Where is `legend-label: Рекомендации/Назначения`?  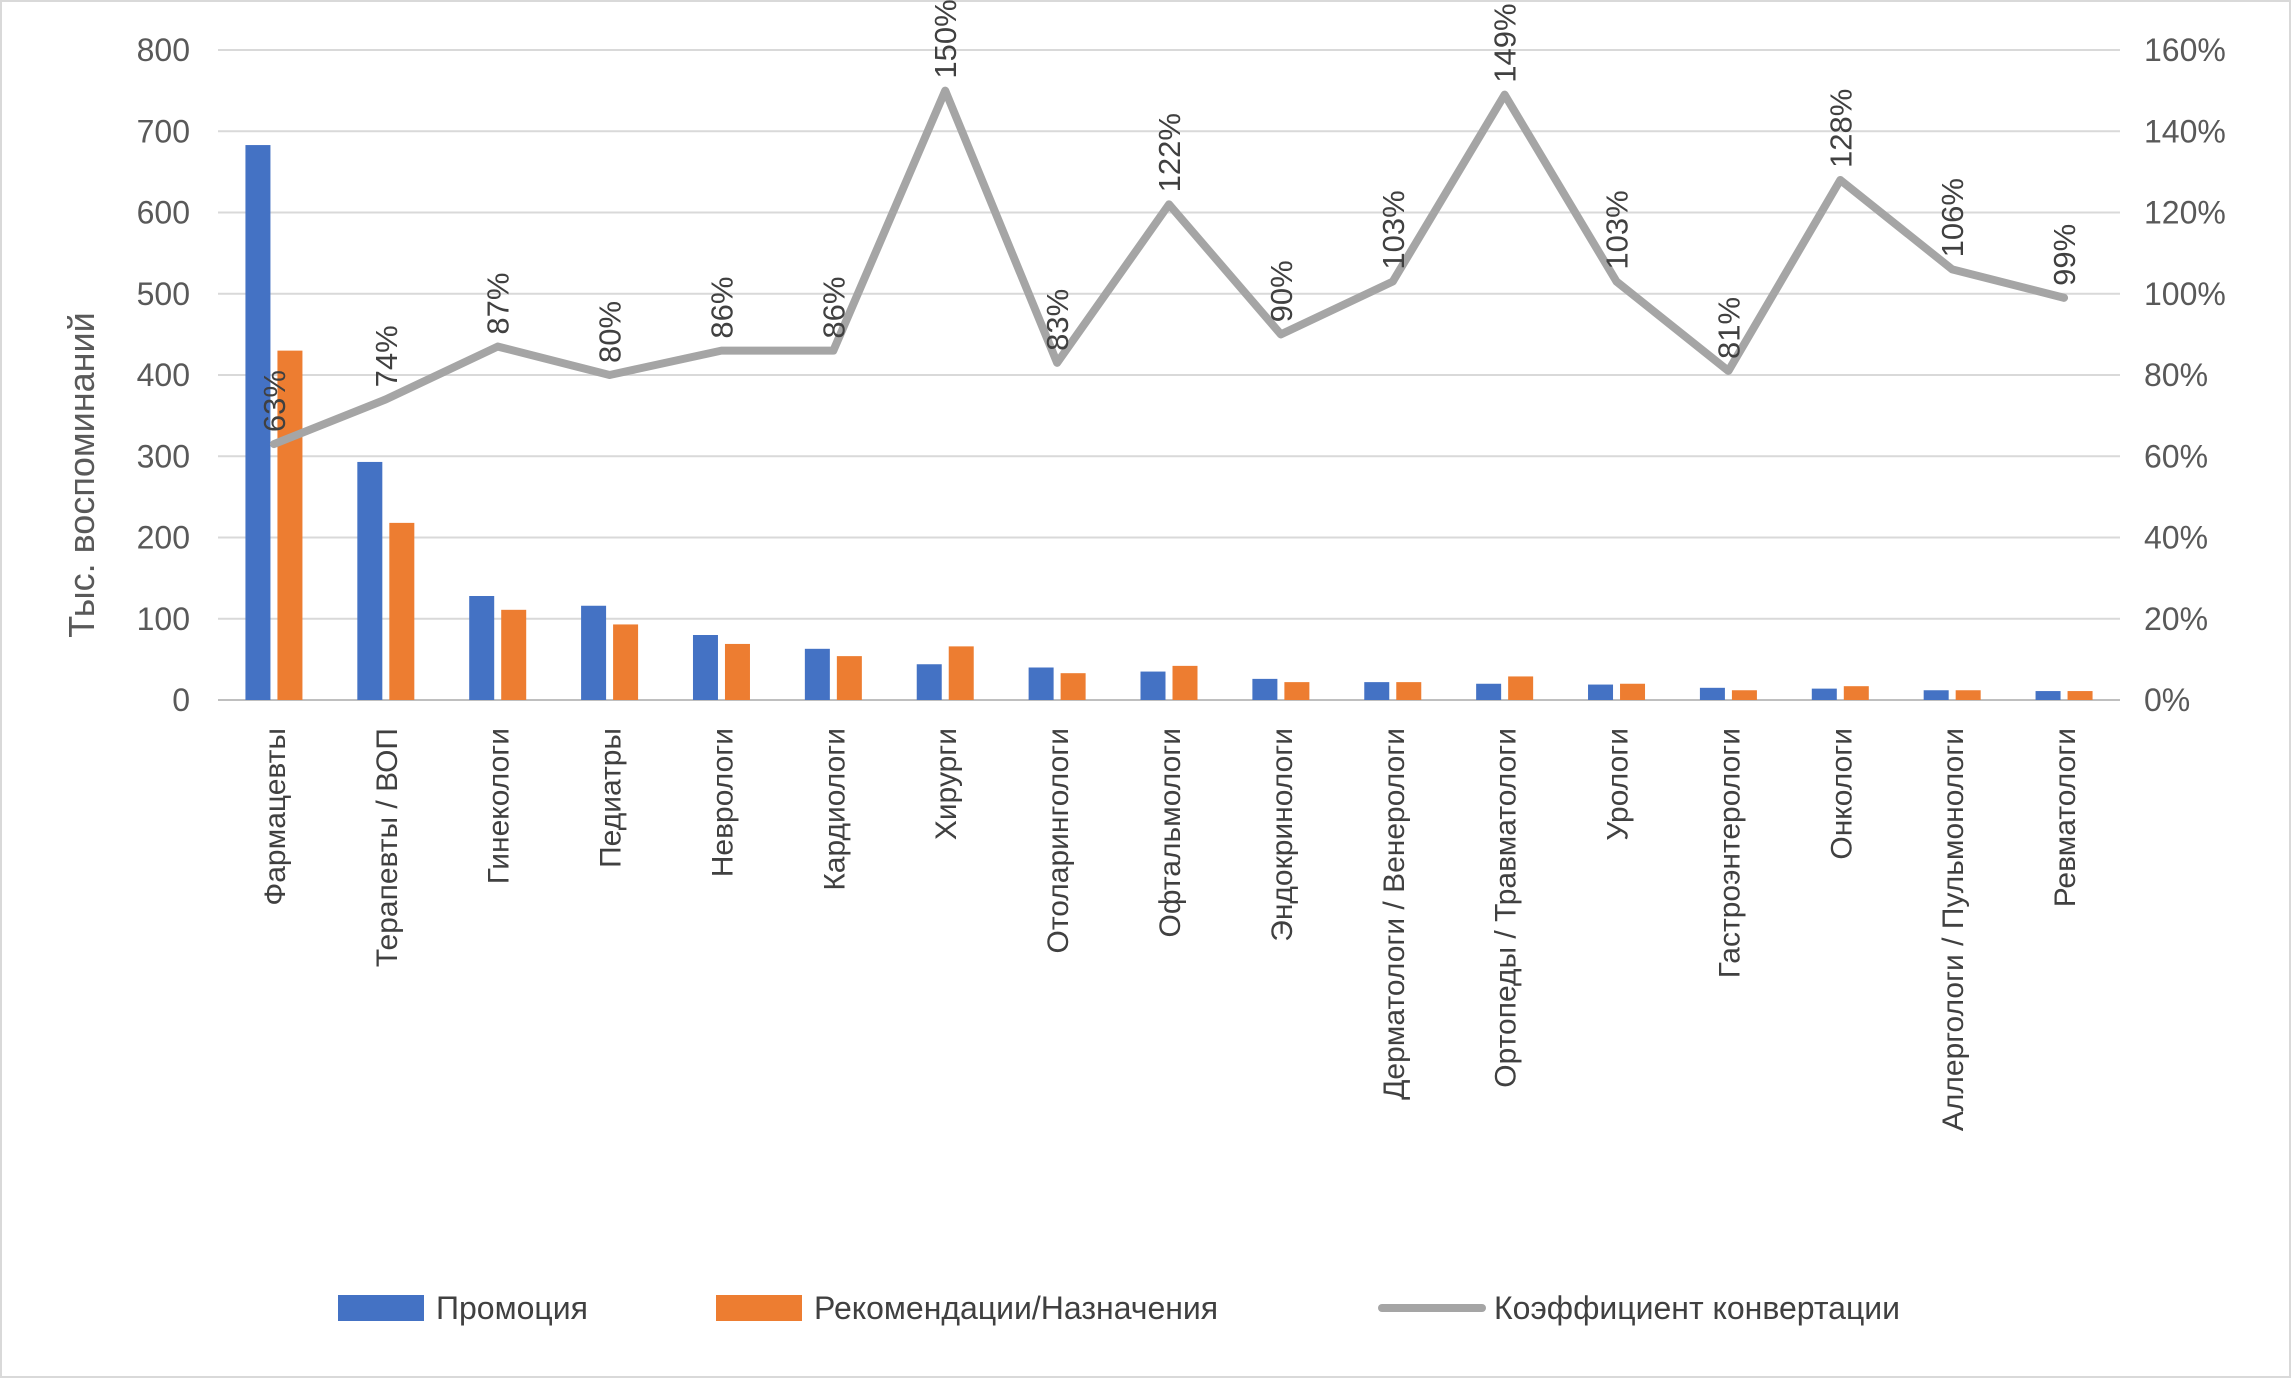 legend-label: Рекомендации/Назначения is located at coordinates (1016, 1308).